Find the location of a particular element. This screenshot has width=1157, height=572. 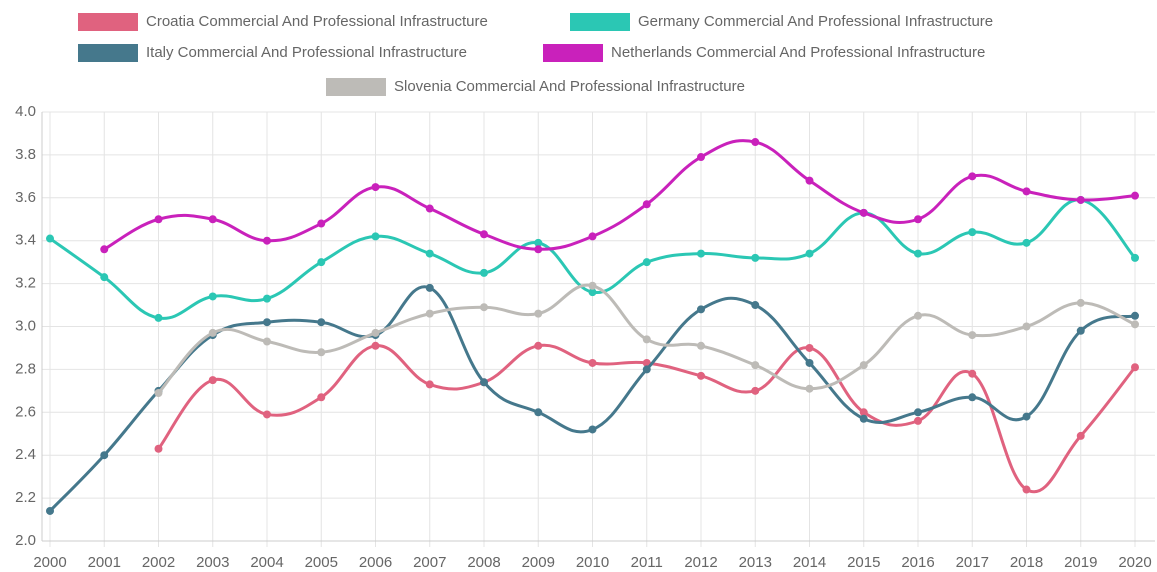

x-tick-label: 2009 is located at coordinates (538, 562).